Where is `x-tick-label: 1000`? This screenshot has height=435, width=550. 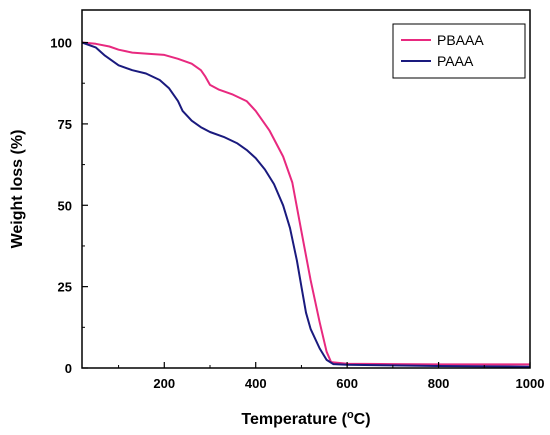 x-tick-label: 1000 is located at coordinates (530, 383).